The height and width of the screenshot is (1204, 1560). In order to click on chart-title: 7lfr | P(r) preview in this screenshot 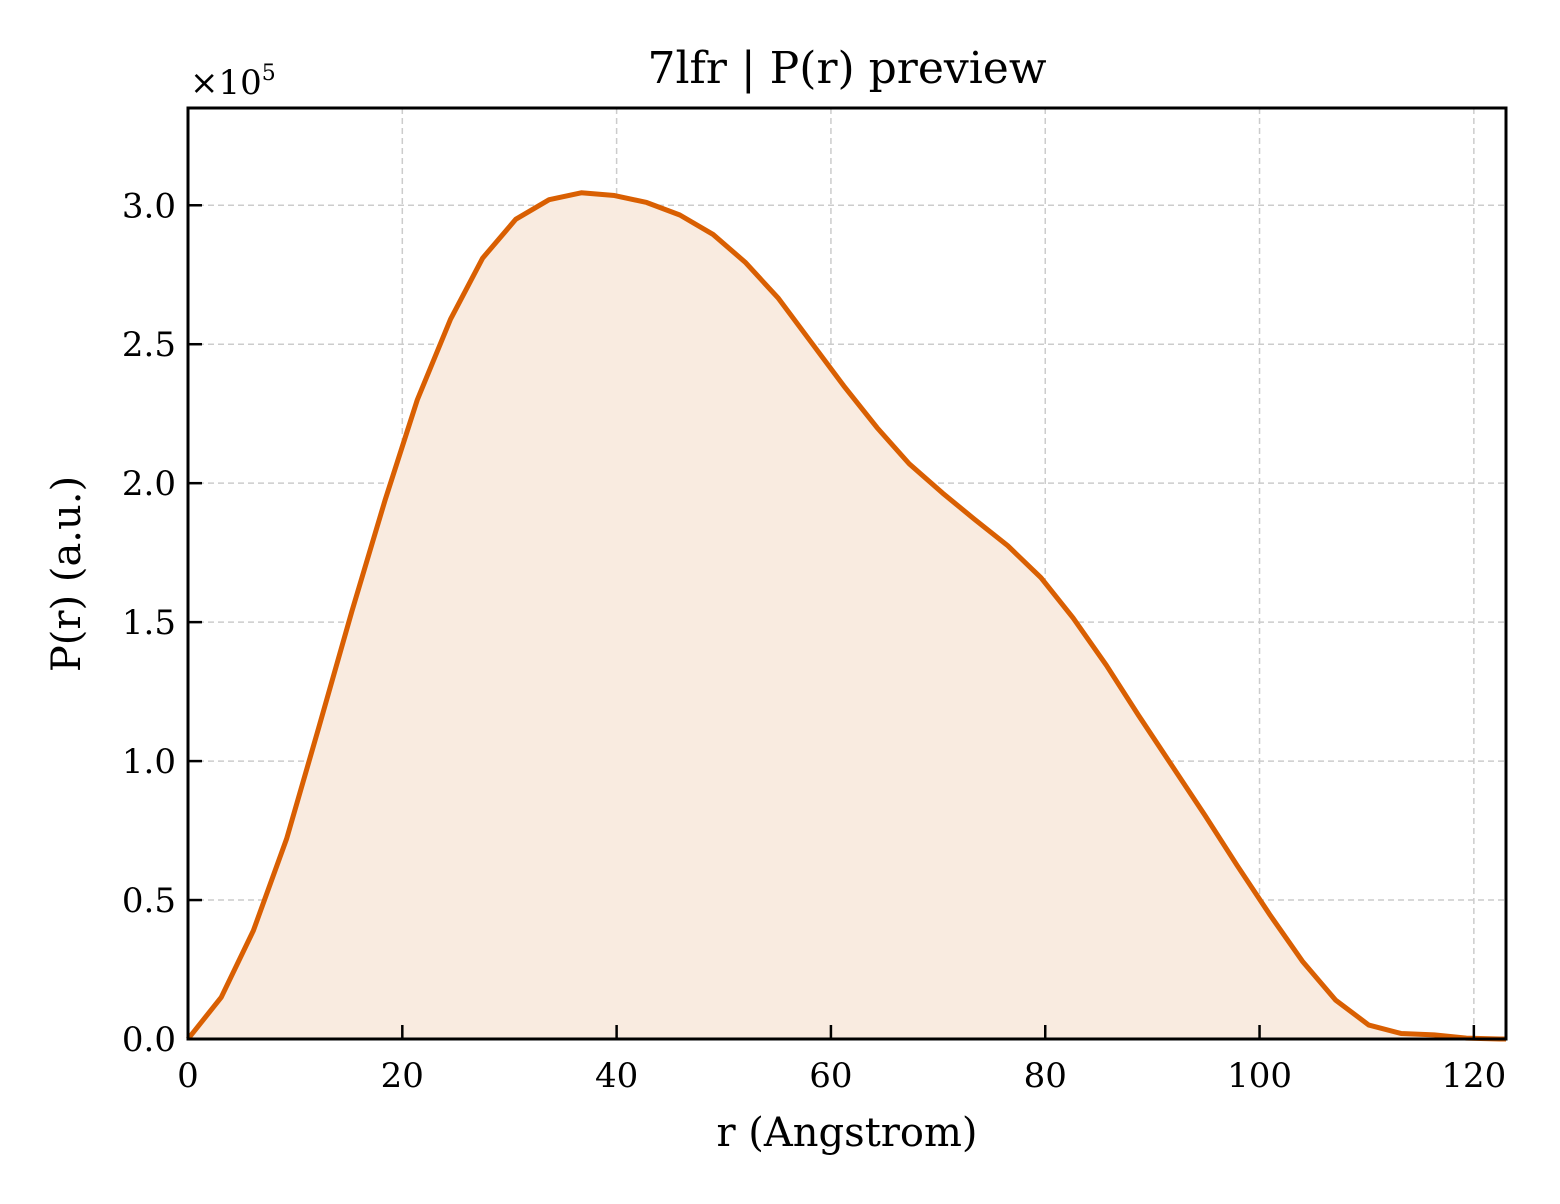, I will do `click(846, 68)`.